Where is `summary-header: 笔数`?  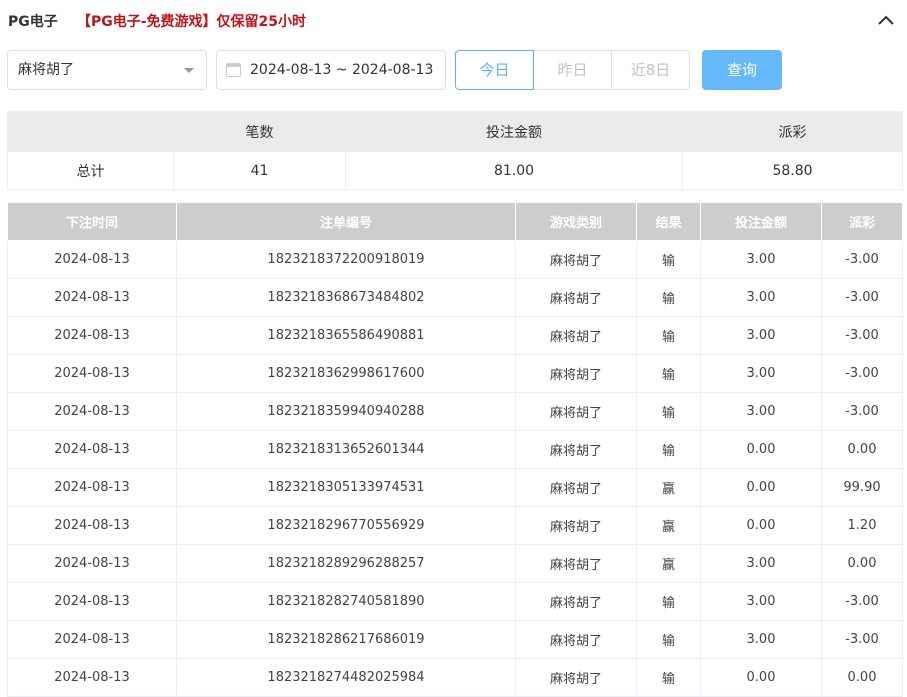 summary-header: 笔数 is located at coordinates (259, 131).